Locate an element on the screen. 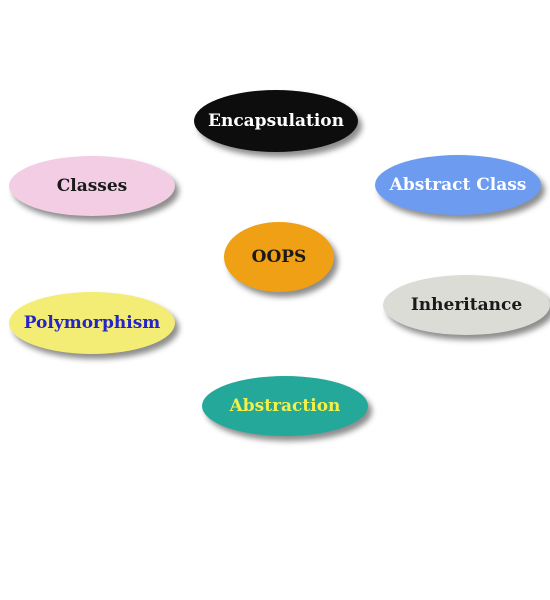 This screenshot has height=600, width=550. node-abstraction: Abstraction is located at coordinates (285, 406).